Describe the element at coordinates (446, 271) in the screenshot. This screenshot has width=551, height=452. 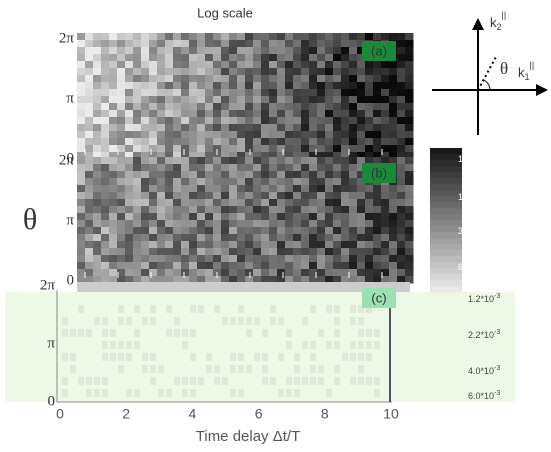
I see `colorbar-step` at that location.